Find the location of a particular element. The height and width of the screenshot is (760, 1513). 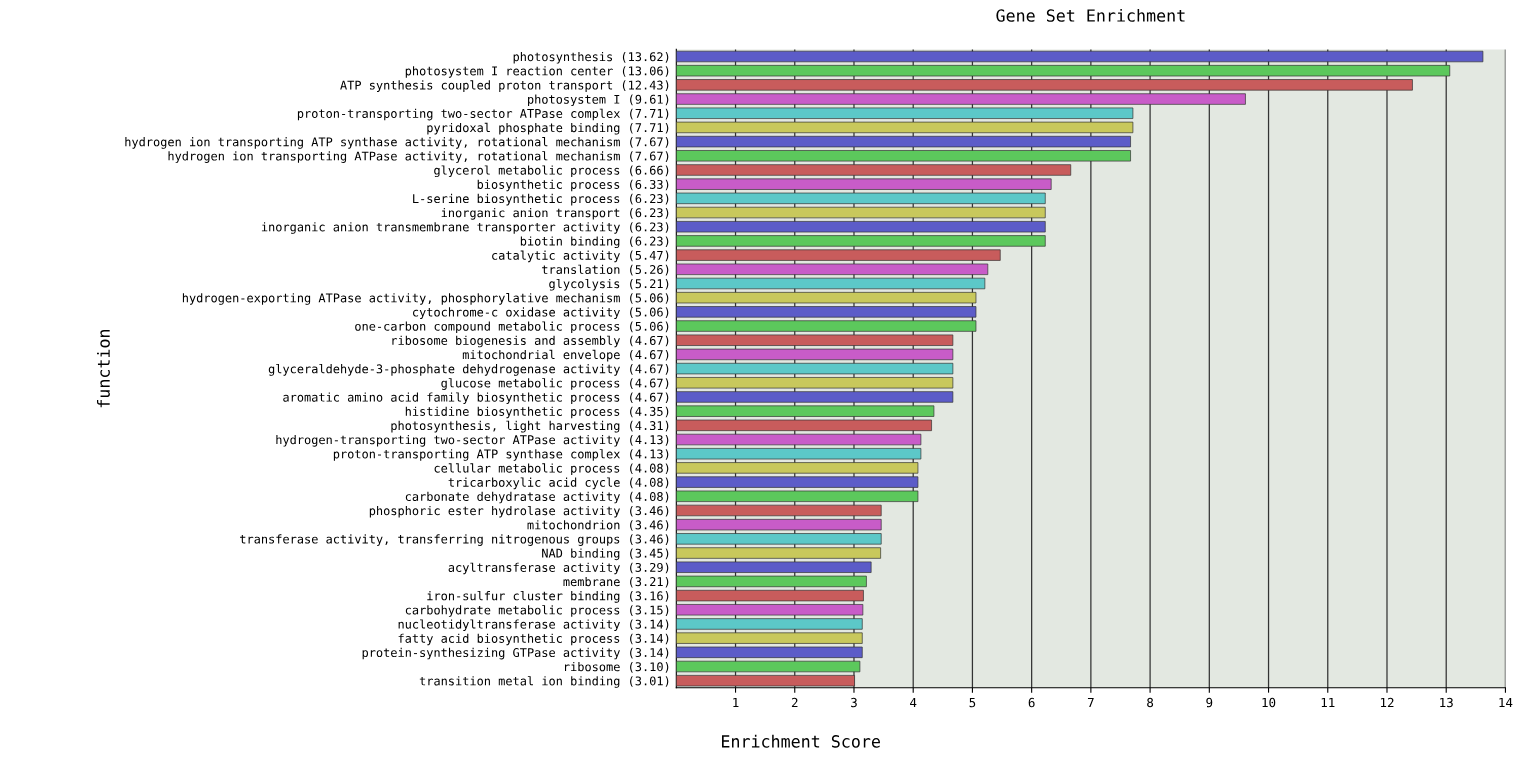

y-tick-label: biosynthetic process (6.33) is located at coordinates (573, 185).